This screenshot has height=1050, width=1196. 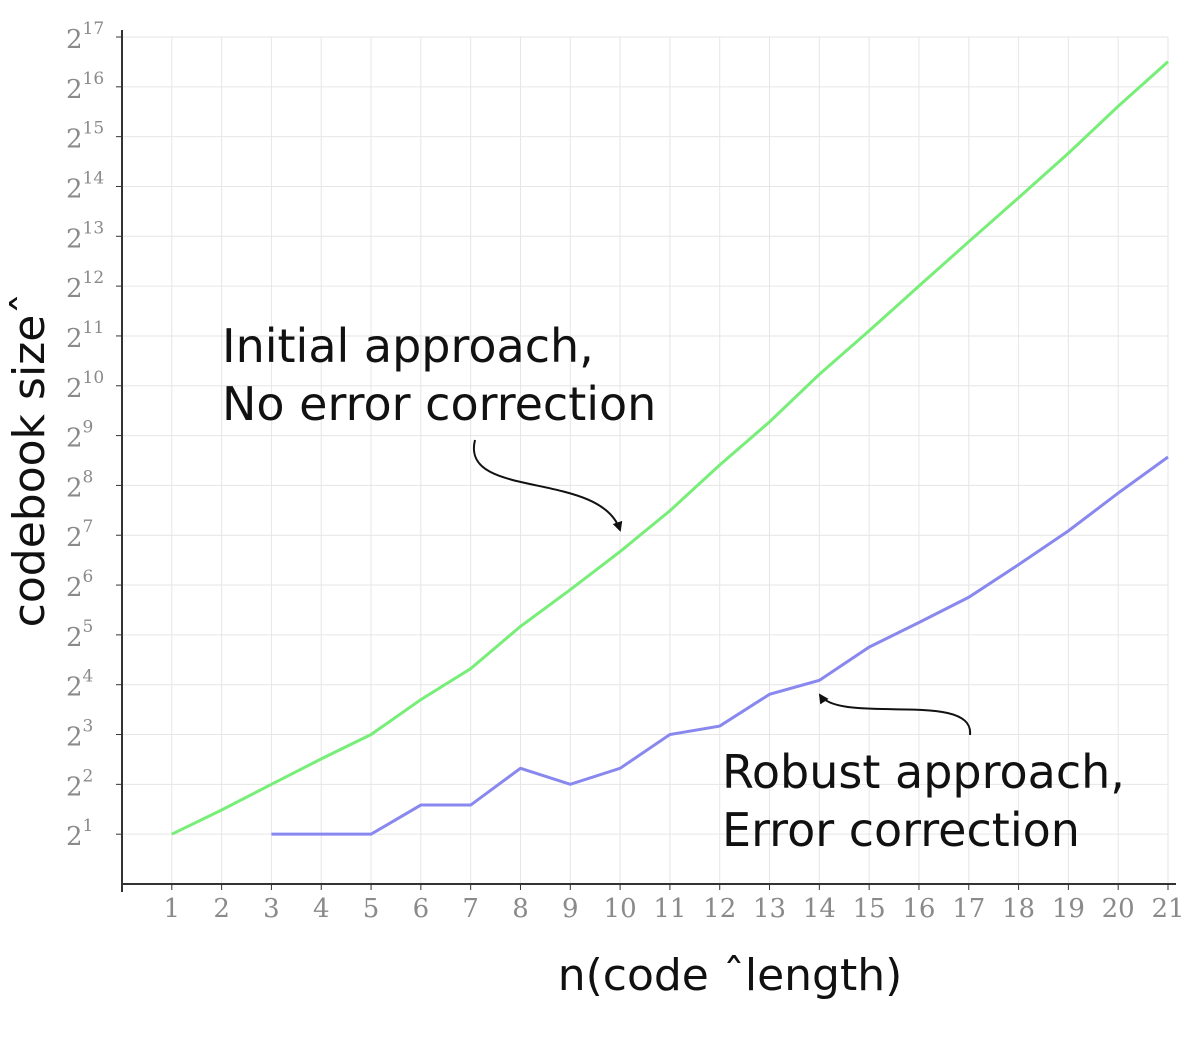 I want to click on x-tick-label: 16, so click(x=918, y=909).